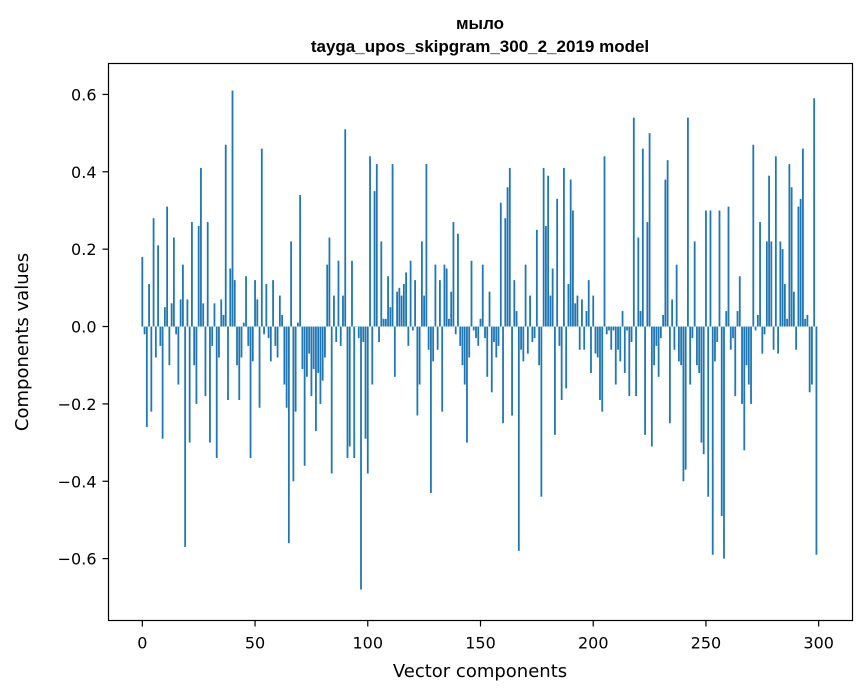  Describe the element at coordinates (83, 94) in the screenshot. I see `y-tick-label: 0.6` at that location.